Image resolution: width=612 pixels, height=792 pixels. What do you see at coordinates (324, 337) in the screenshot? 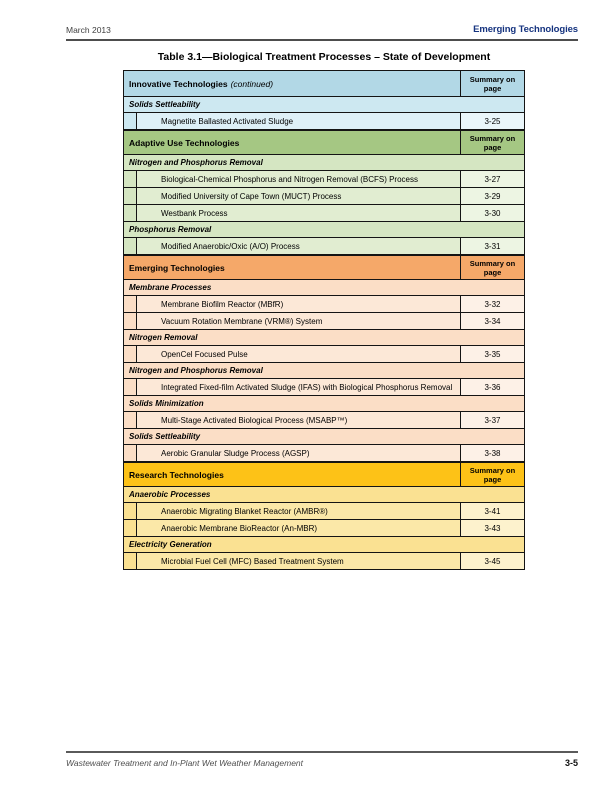
I see `subsection-row: Nitrogen Removal` at bounding box center [324, 337].